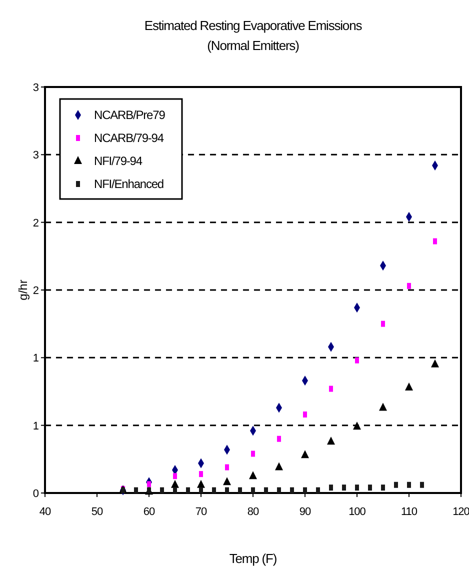 Image resolution: width=469 pixels, height=576 pixels. I want to click on x-tick-label: 80, so click(253, 512).